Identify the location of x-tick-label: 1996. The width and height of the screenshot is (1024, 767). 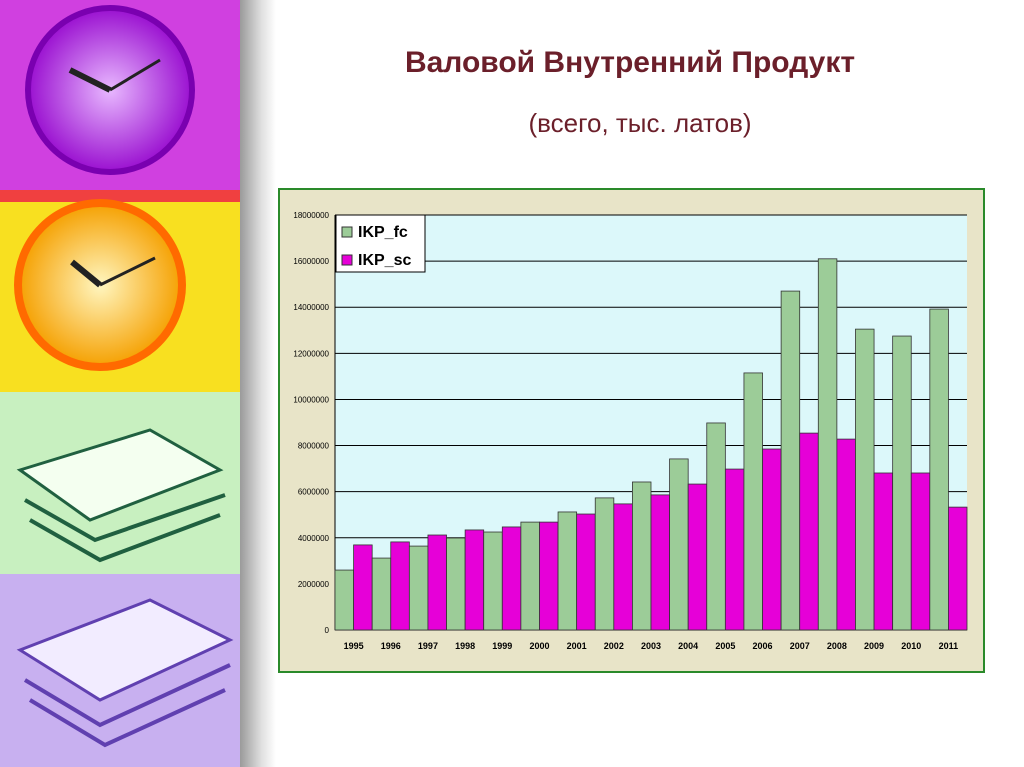
(391, 646).